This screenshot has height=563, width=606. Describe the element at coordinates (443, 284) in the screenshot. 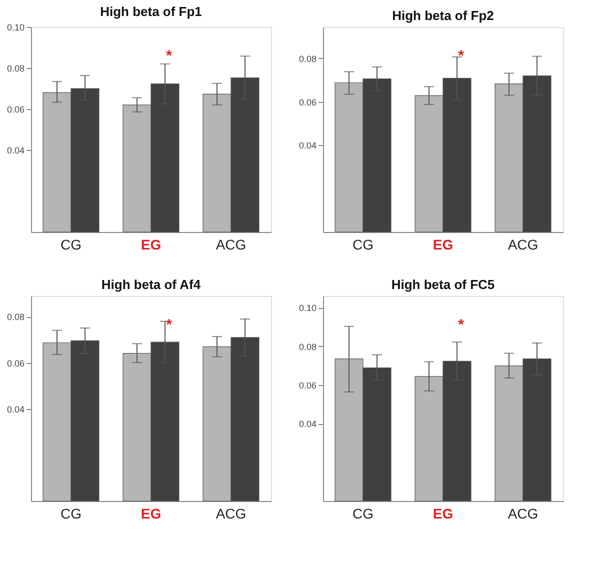

I see `chart-title: High beta of FC5` at that location.